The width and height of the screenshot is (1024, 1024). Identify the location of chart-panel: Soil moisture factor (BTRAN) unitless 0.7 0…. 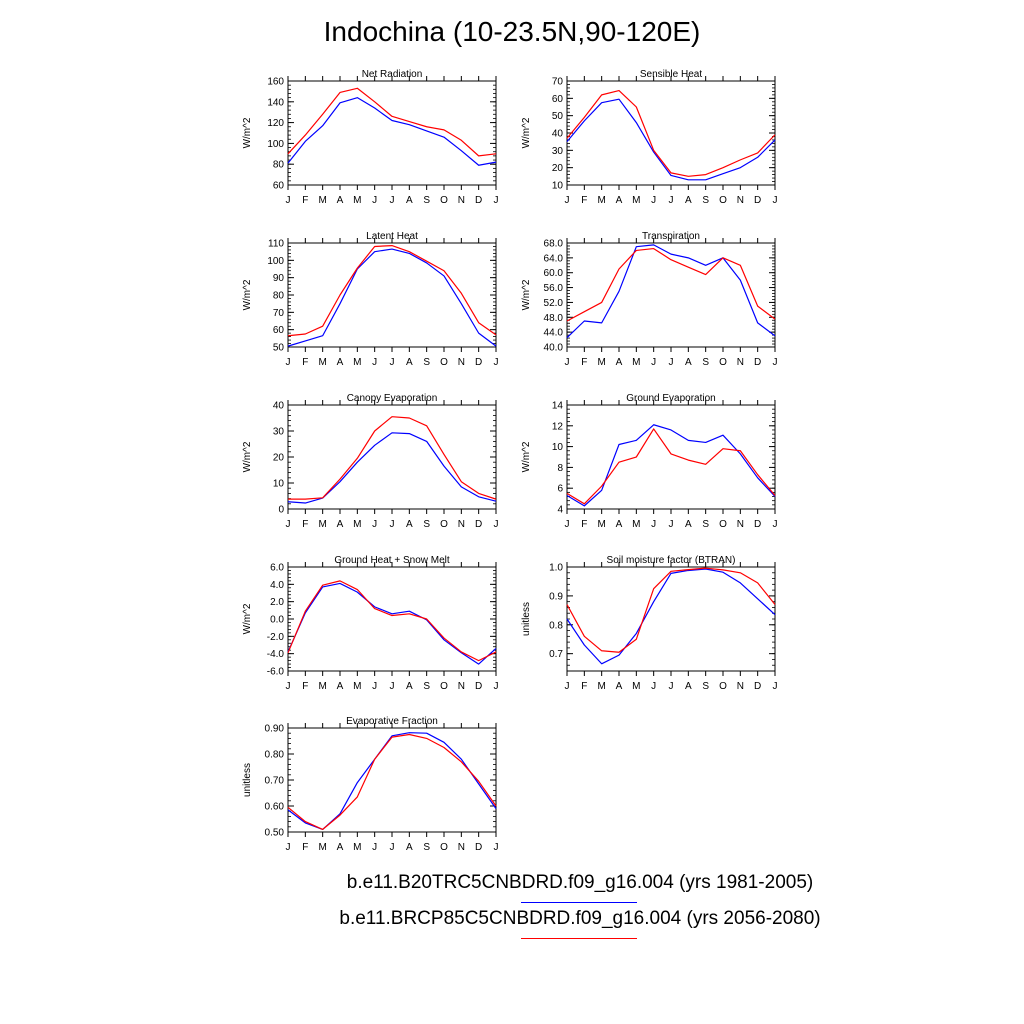
(649, 623).